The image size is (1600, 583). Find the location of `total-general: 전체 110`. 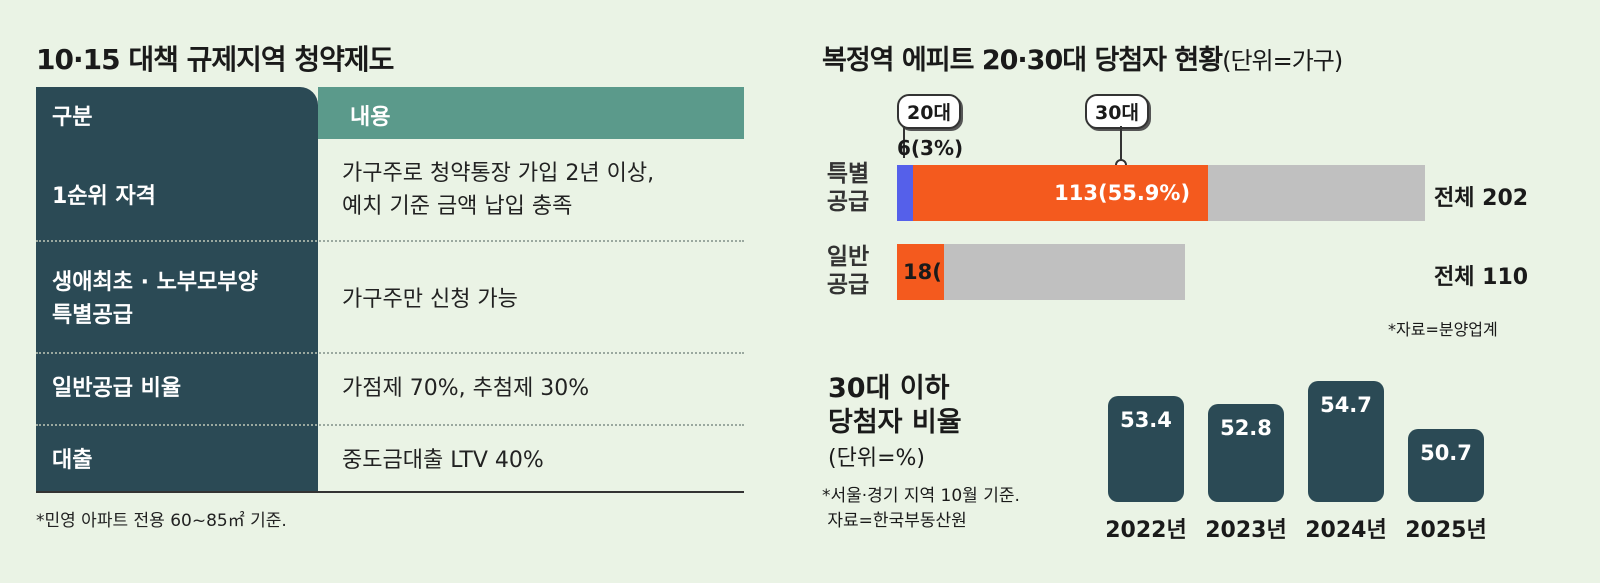

total-general: 전체 110 is located at coordinates (1481, 277).